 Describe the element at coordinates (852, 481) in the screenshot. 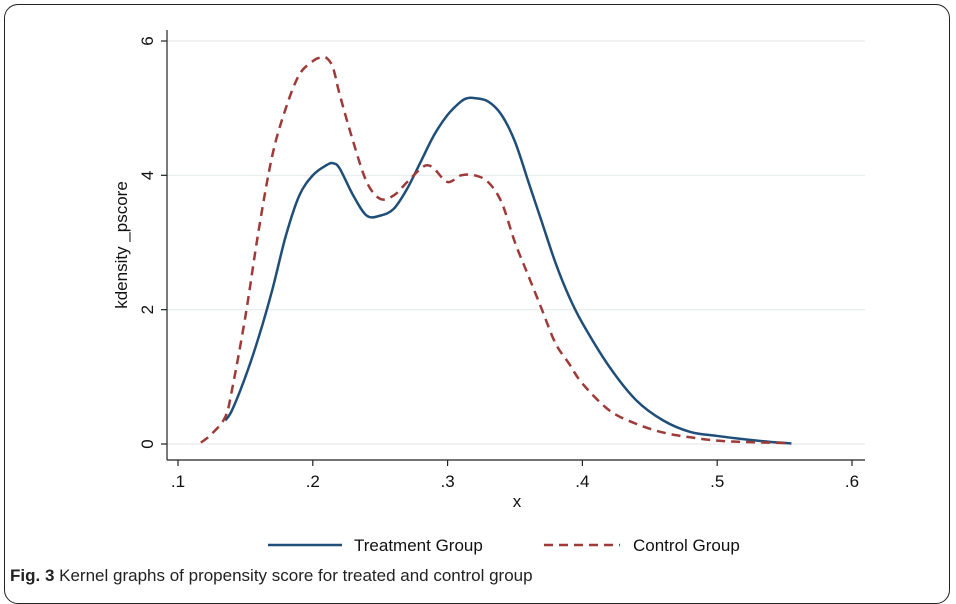

I see `x-tick-label: .6` at that location.